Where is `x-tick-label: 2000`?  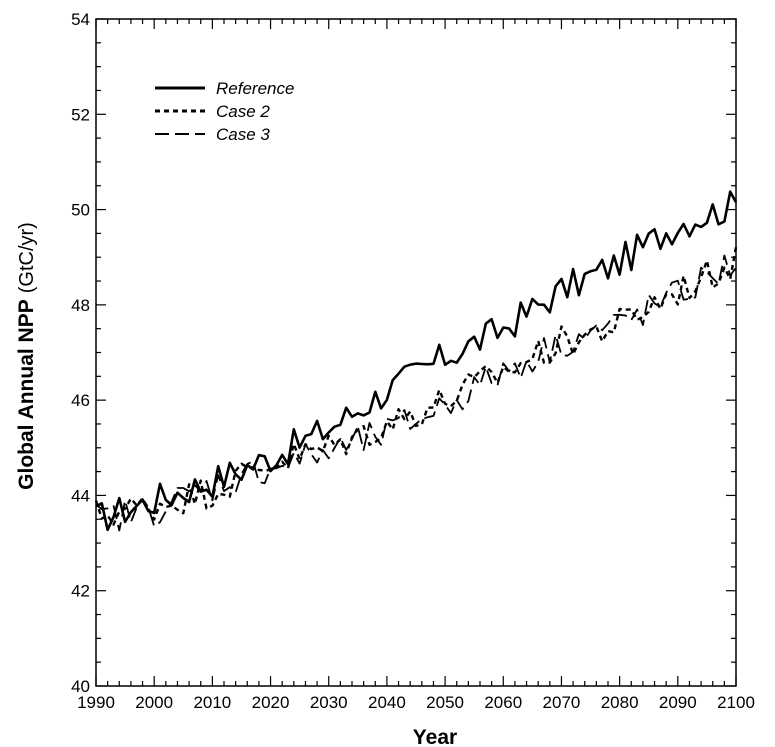 x-tick-label: 2000 is located at coordinates (154, 702).